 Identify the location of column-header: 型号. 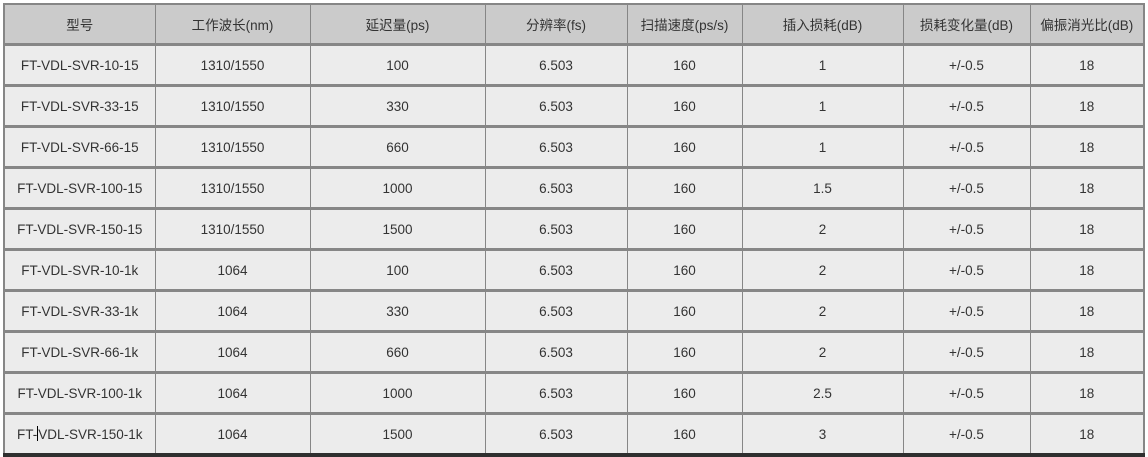
(79, 24).